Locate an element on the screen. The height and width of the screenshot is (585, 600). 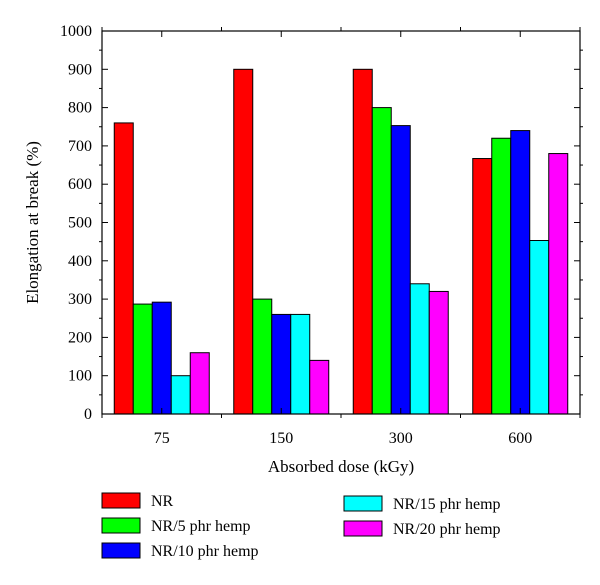
legend-label: NR/20 phr hemp is located at coordinates (447, 529).